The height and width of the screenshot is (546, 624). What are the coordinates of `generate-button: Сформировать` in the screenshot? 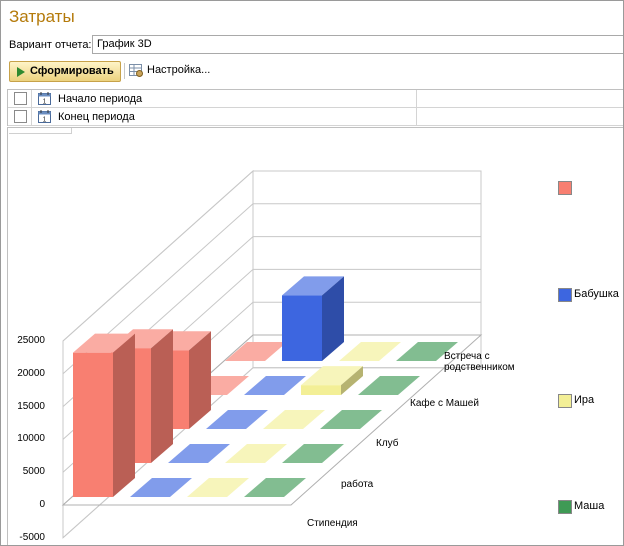 It's located at (65, 71).